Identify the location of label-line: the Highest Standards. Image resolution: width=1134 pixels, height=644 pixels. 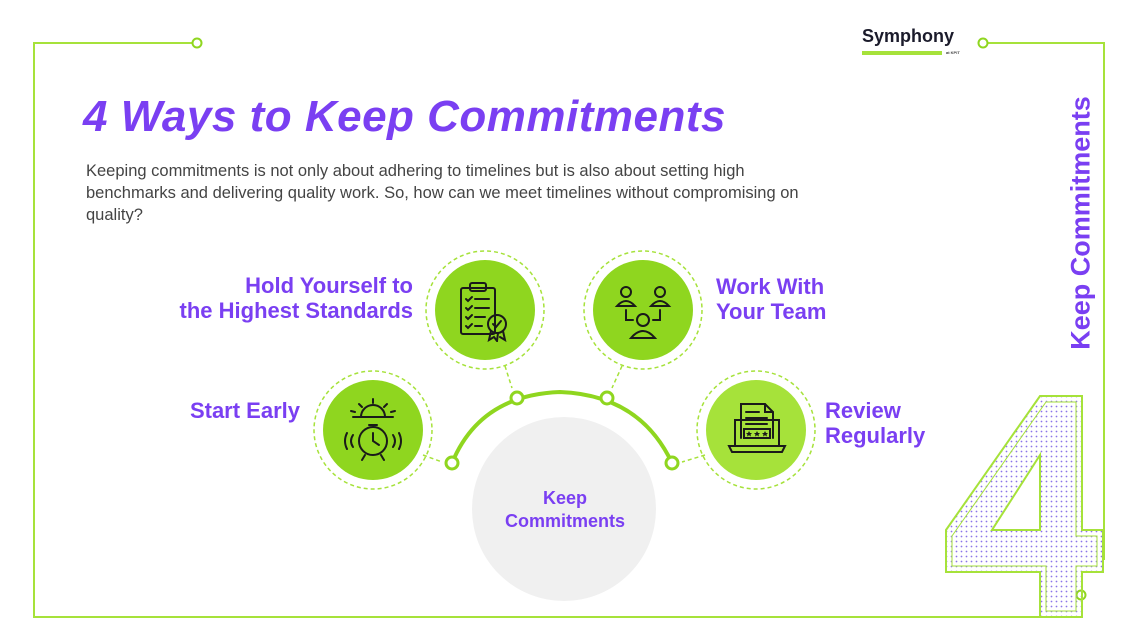
(296, 310).